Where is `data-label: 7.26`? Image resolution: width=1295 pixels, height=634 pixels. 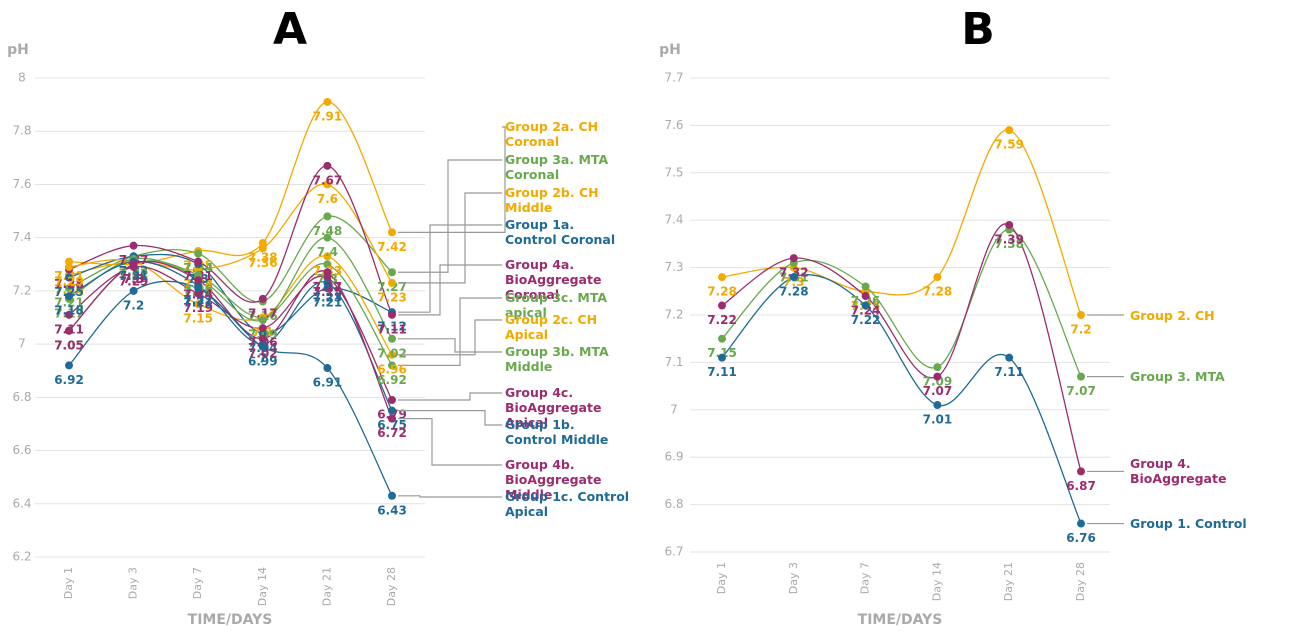
data-label: 7.26 is located at coordinates (69, 289).